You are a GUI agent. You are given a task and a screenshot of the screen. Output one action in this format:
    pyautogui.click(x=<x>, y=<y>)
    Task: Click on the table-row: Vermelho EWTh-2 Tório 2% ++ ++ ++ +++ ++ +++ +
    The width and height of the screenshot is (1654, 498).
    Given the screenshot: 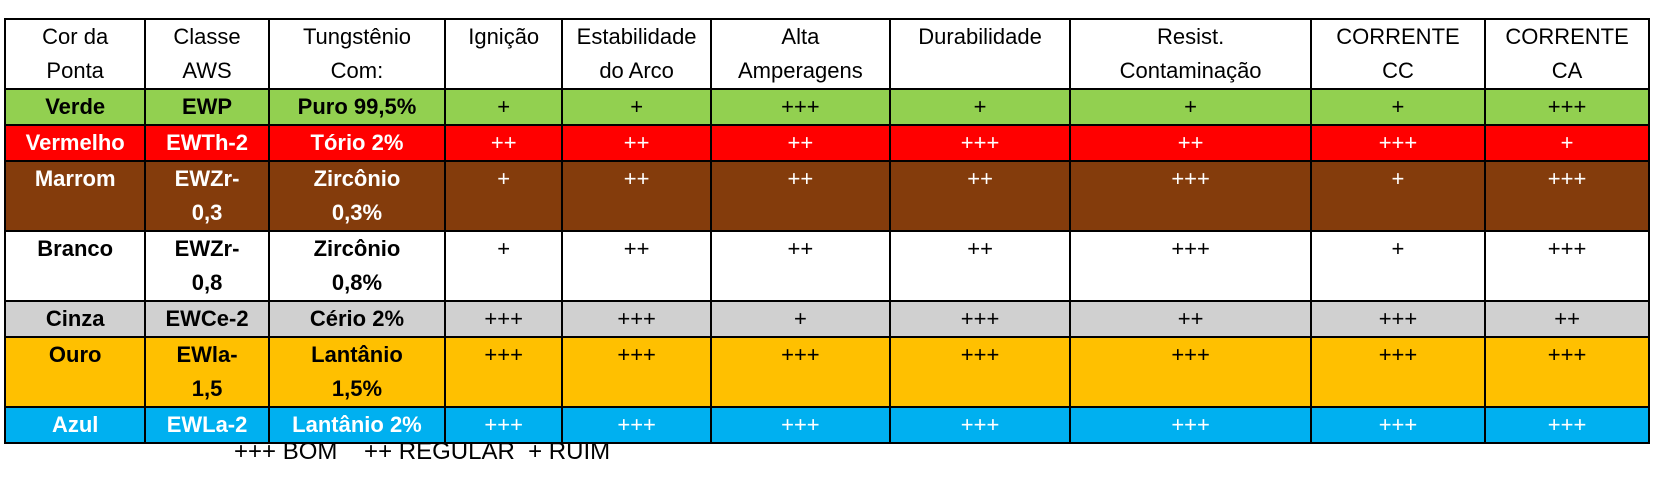 What is the action you would take?
    pyautogui.click(x=826, y=143)
    